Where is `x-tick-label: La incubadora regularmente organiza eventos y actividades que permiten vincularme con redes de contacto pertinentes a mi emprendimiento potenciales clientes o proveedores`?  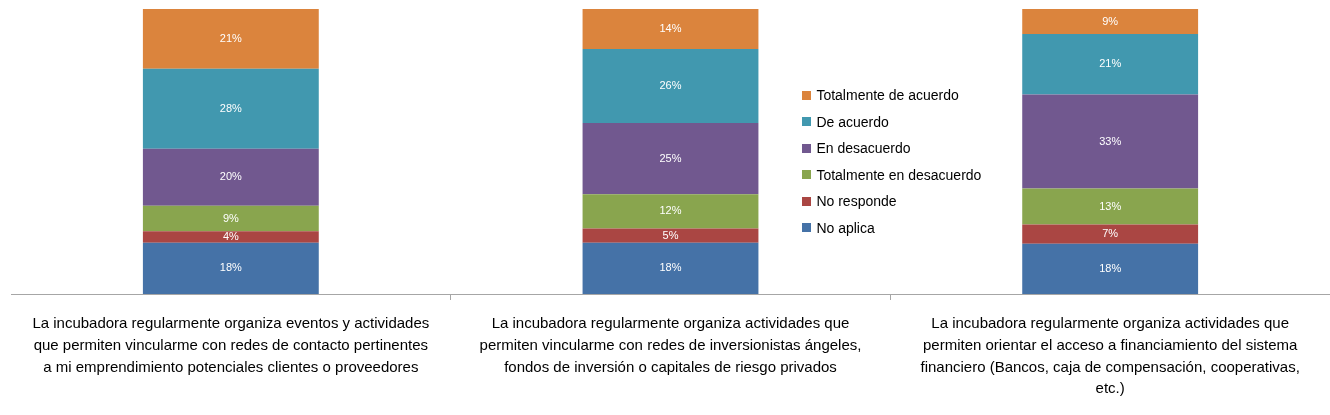
x-tick-label: La incubadora regularmente organiza eventos y actividades que permiten vincularme con redes de contacto pertinentes a mi emprendimiento potenciales clientes o proveedores is located at coordinates (231, 344).